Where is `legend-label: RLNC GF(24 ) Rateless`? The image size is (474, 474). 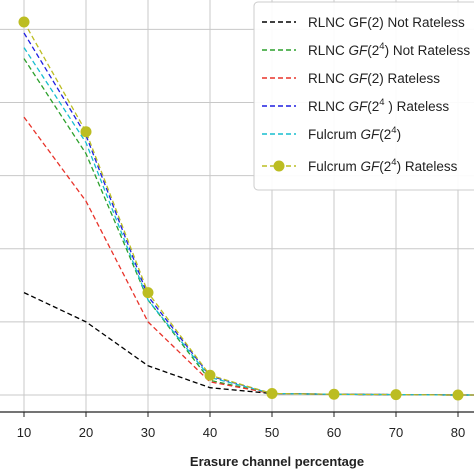
legend-label: RLNC GF(24 ) Rateless is located at coordinates (378, 105).